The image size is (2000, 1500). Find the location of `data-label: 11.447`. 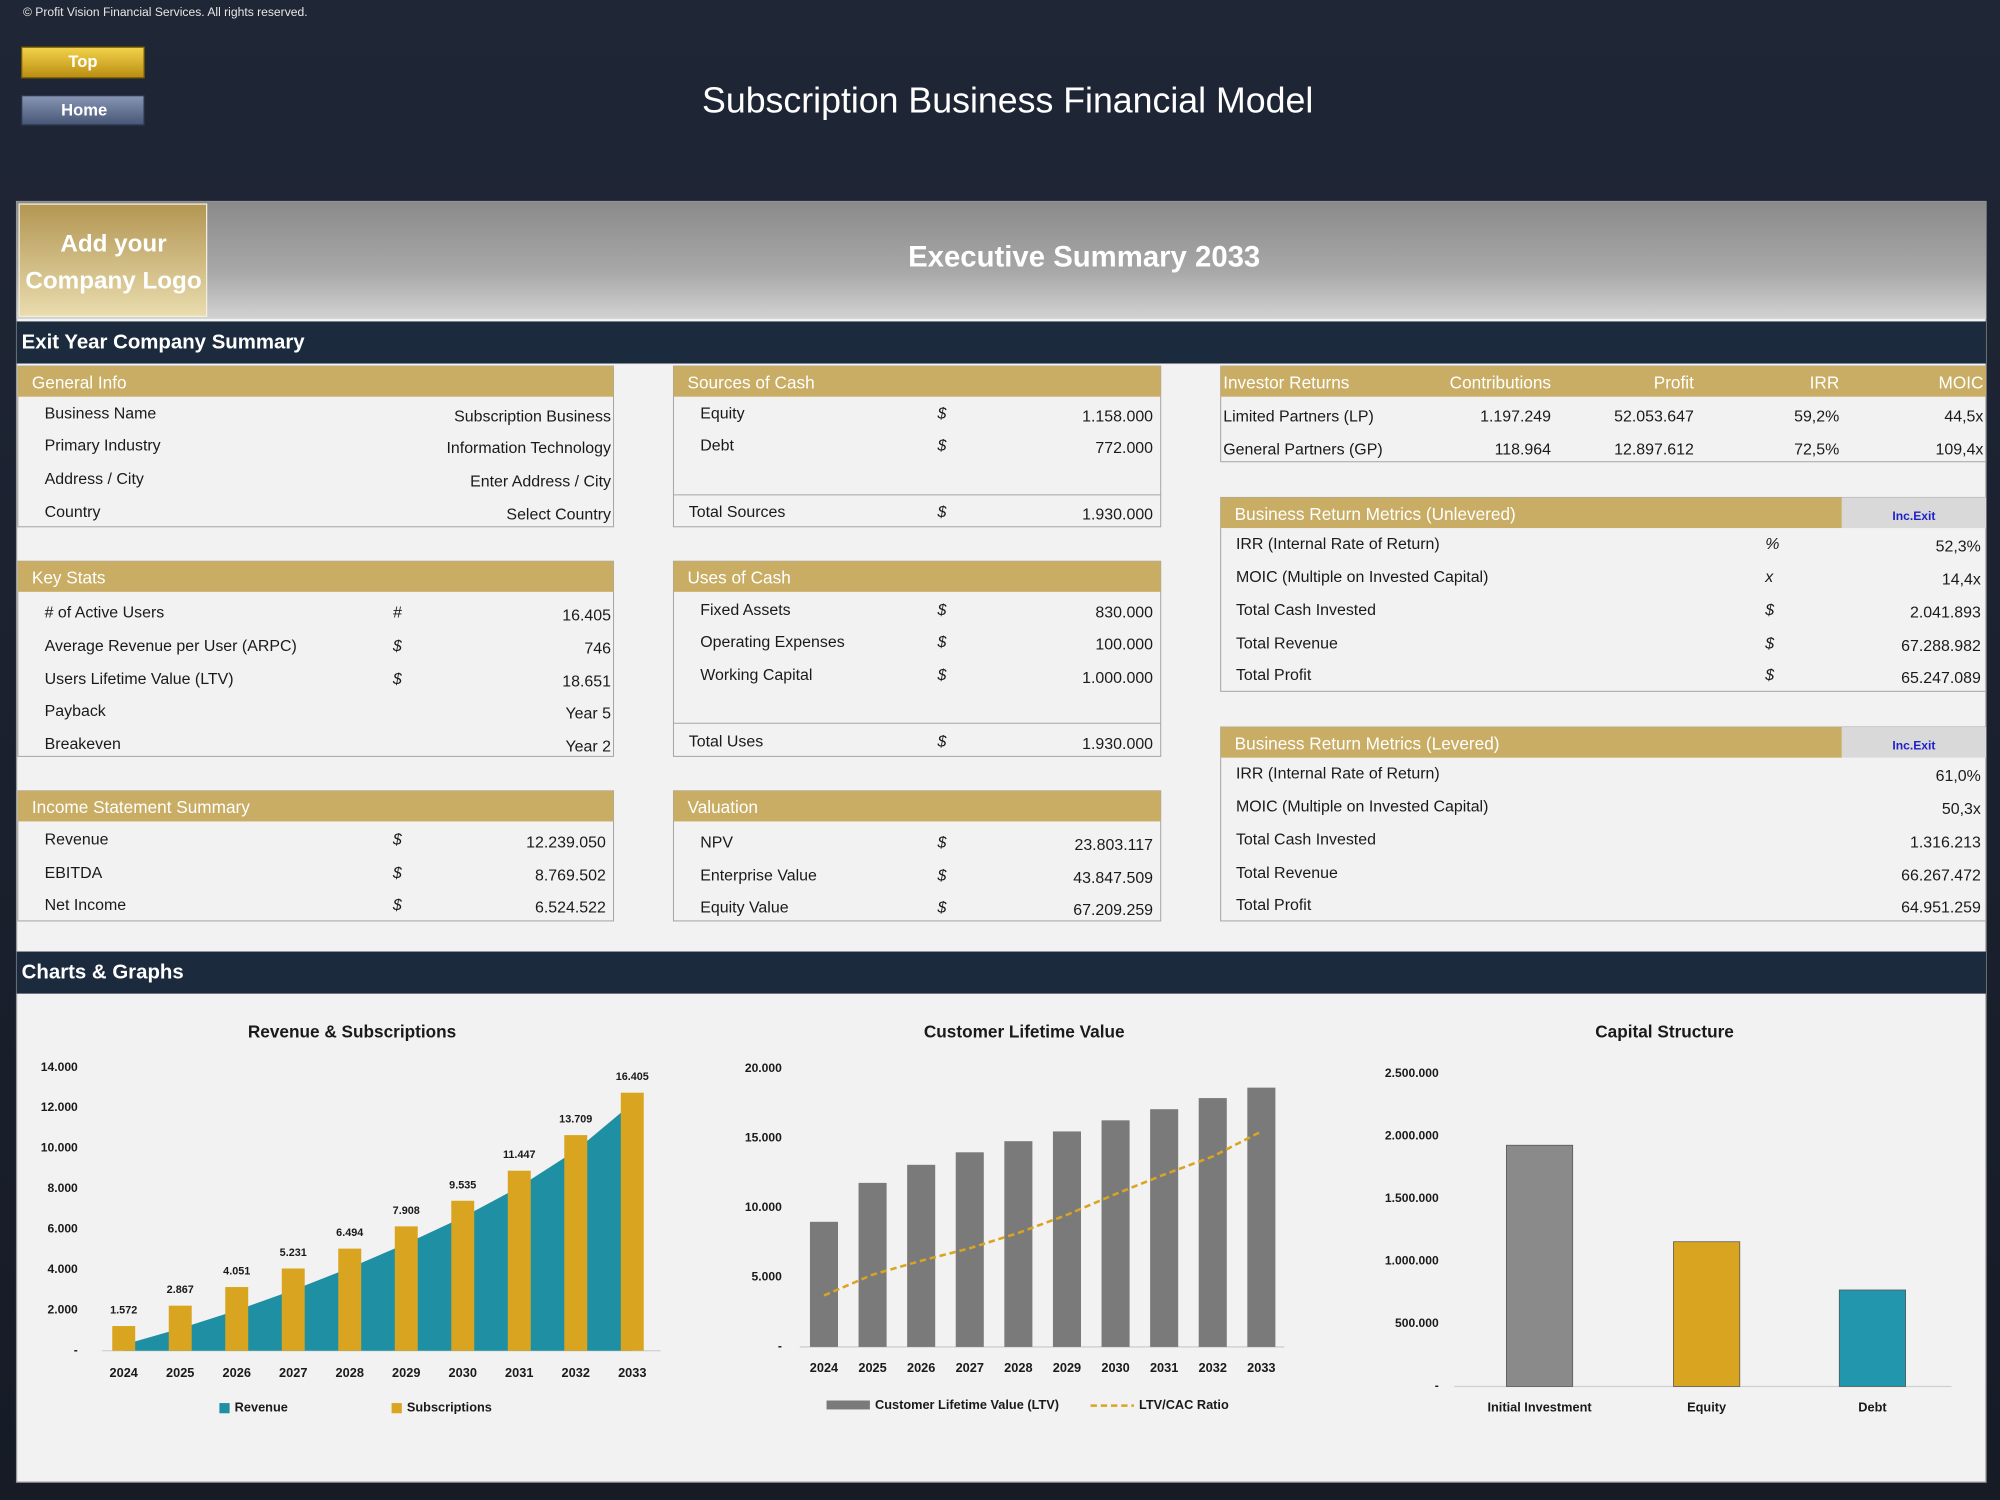

data-label: 11.447 is located at coordinates (519, 1155).